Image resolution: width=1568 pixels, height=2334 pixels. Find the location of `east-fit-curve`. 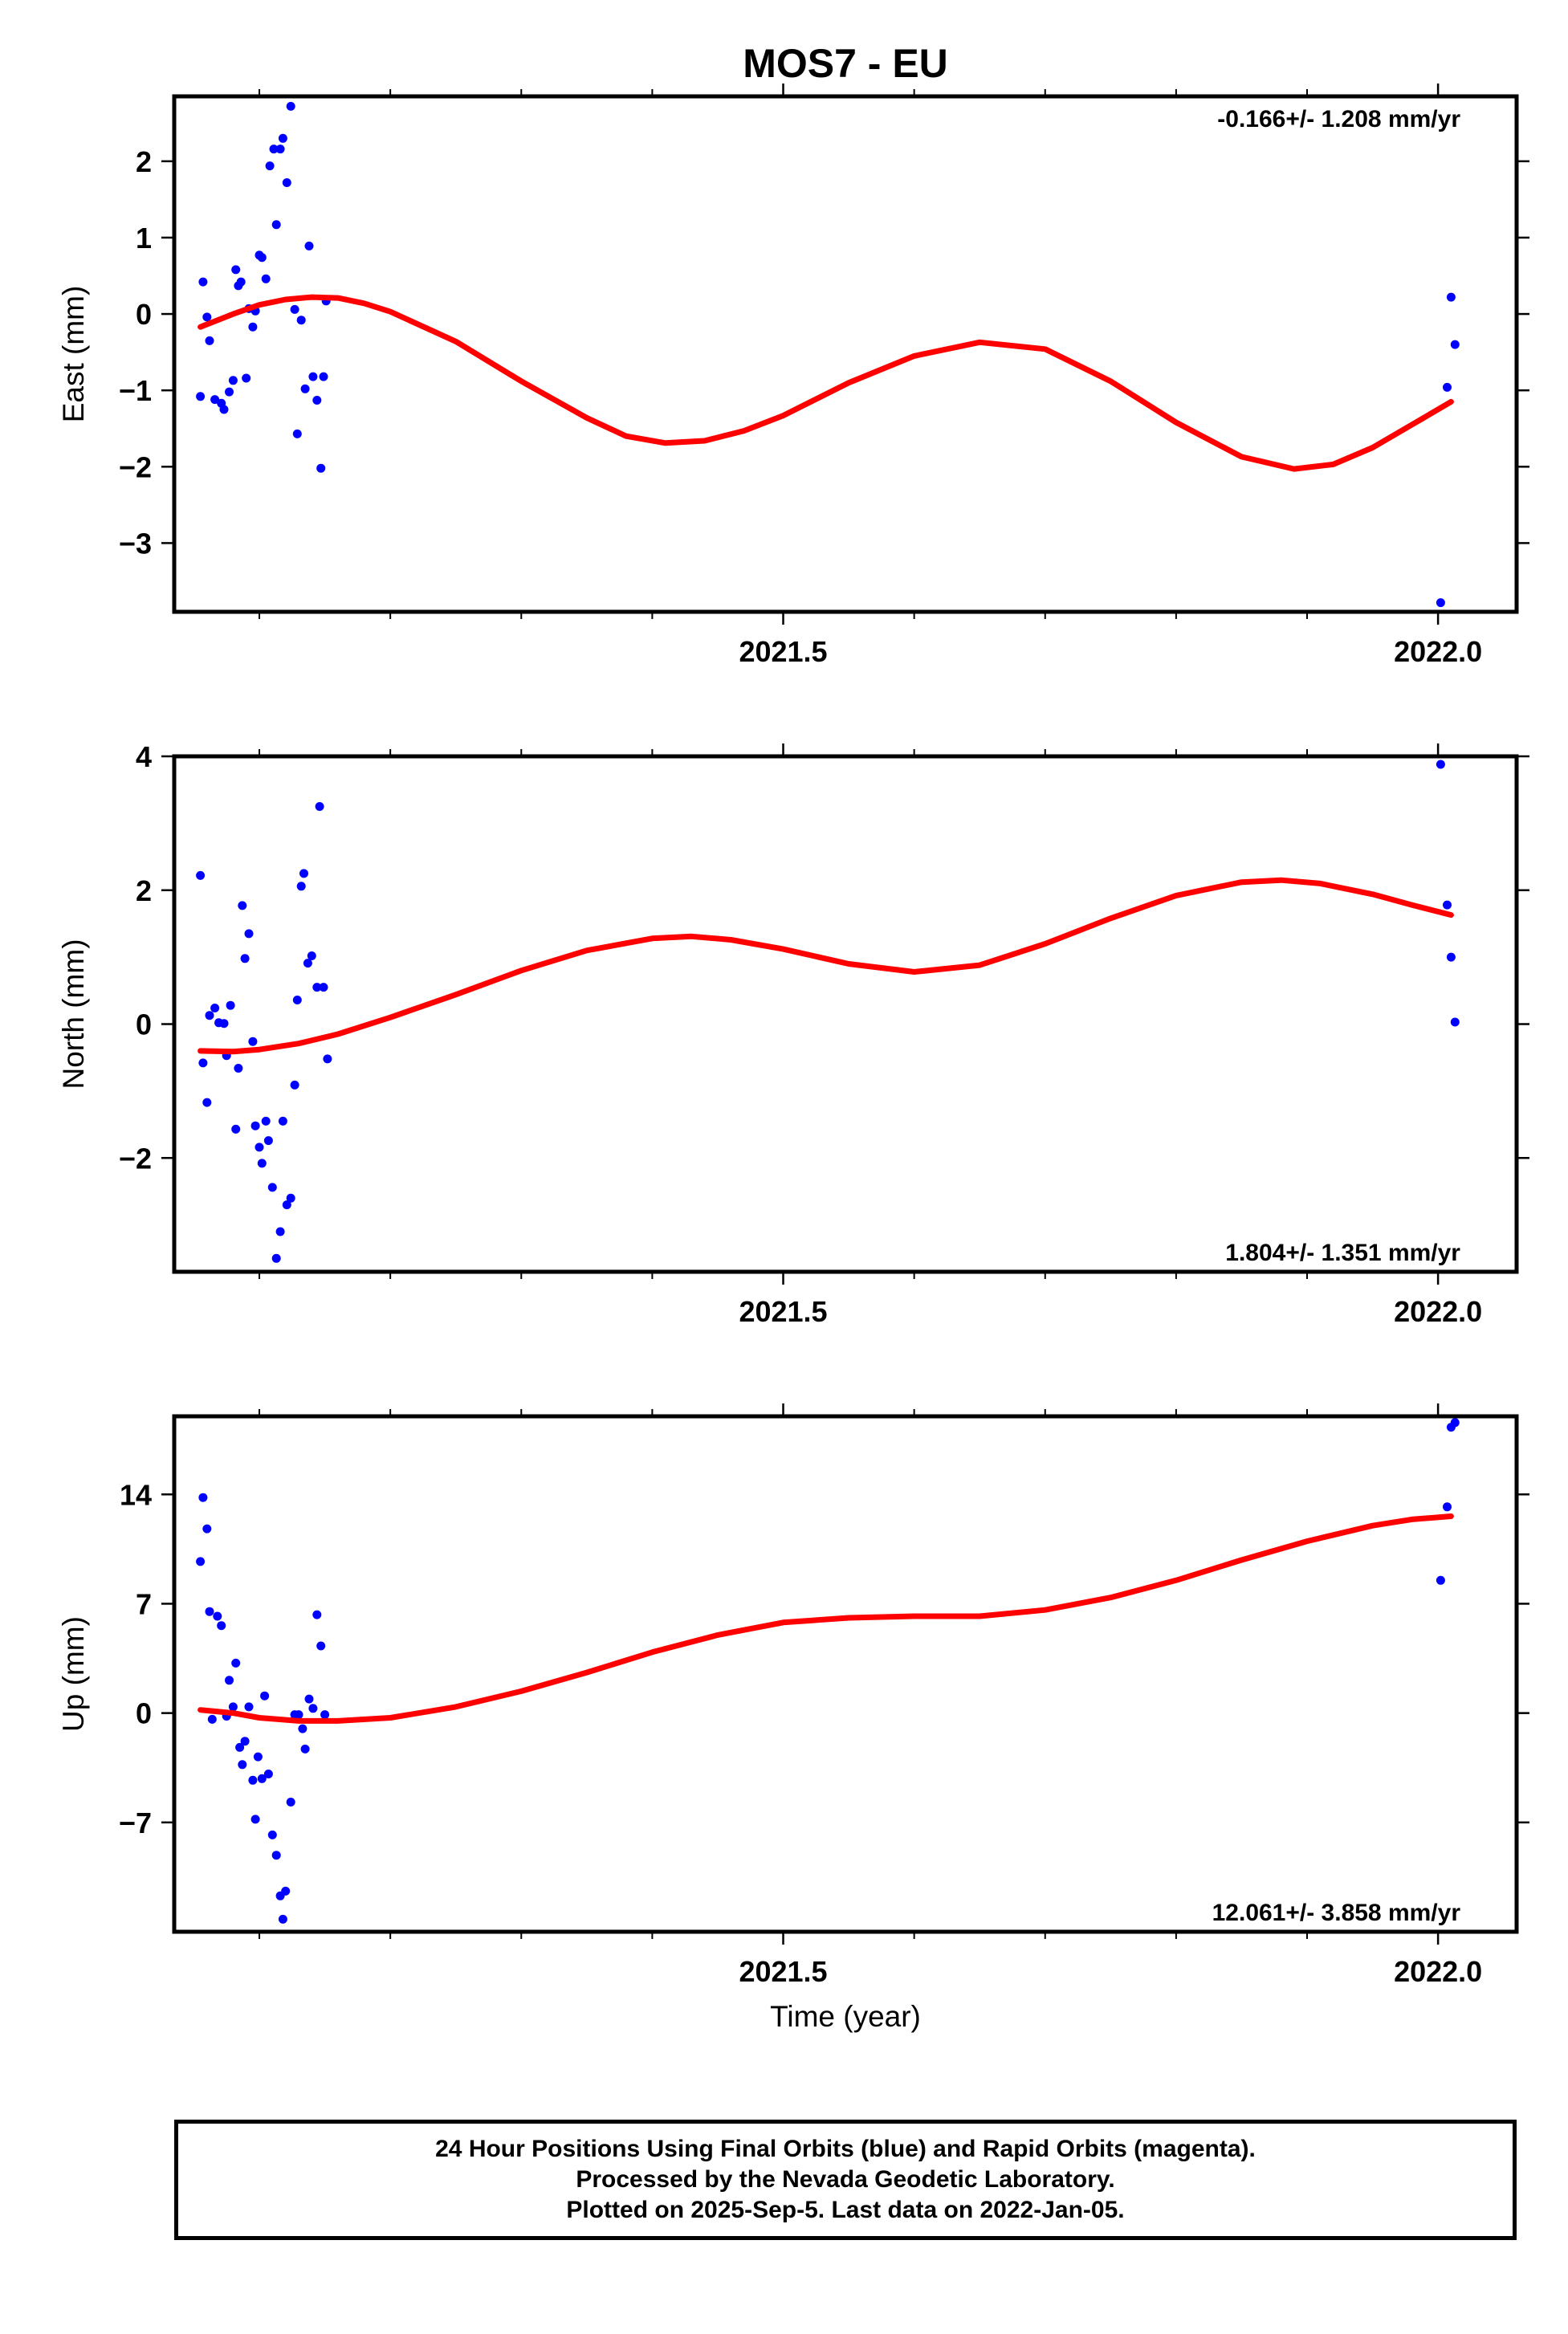

east-fit-curve is located at coordinates (826, 383).